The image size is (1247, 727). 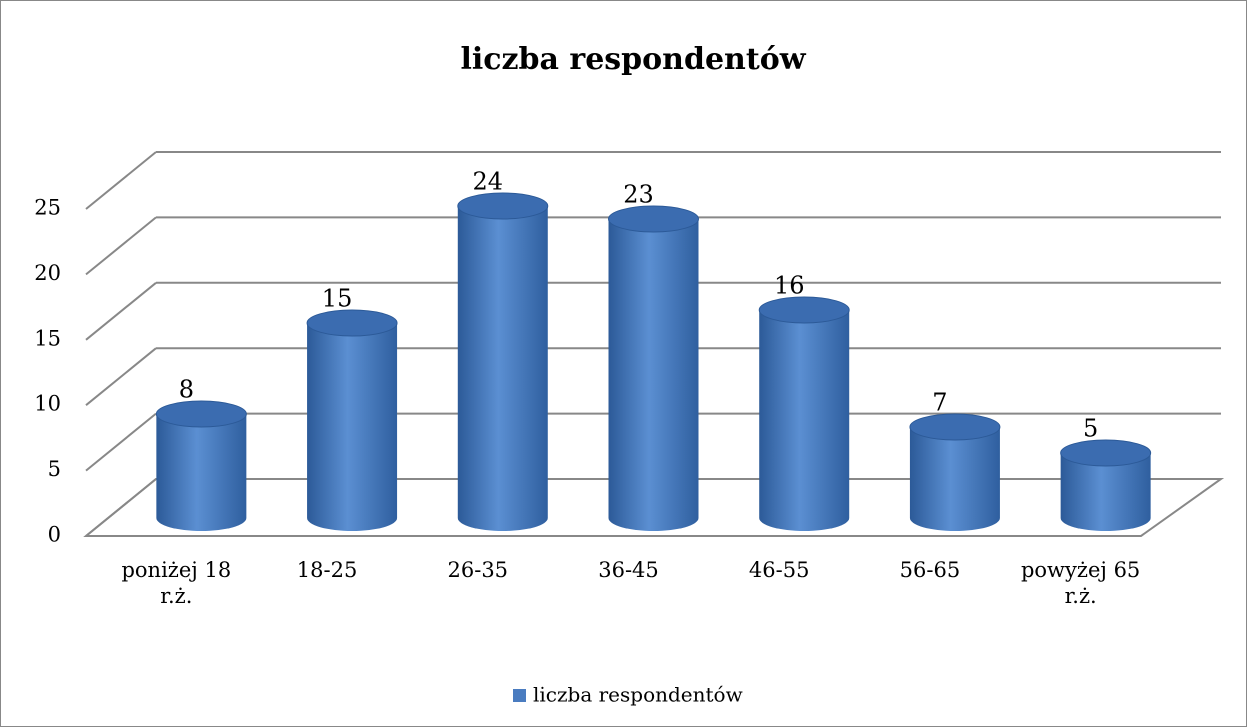 I want to click on x-tick-label: 18-25, so click(x=327, y=570).